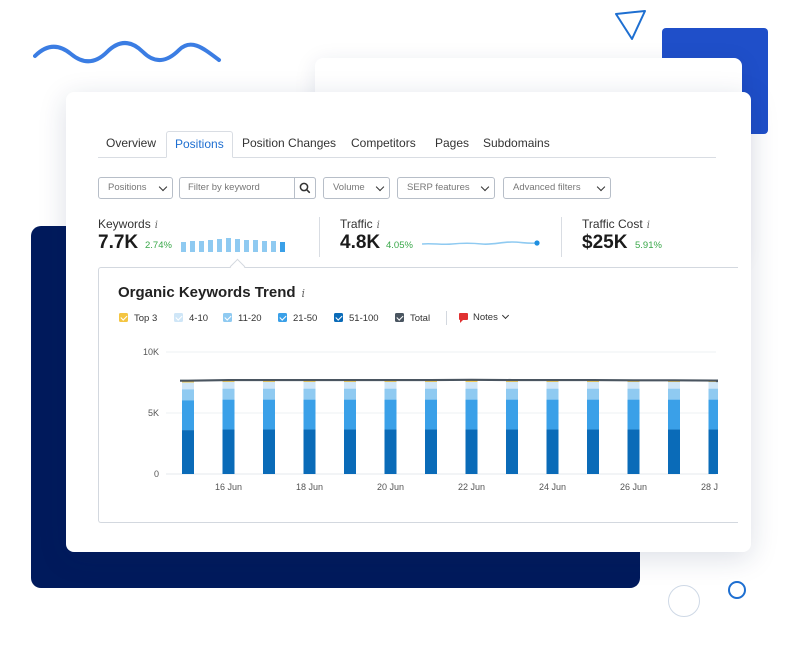 Image resolution: width=800 pixels, height=658 pixels. I want to click on tab-subdomains: Subdomains, so click(516, 143).